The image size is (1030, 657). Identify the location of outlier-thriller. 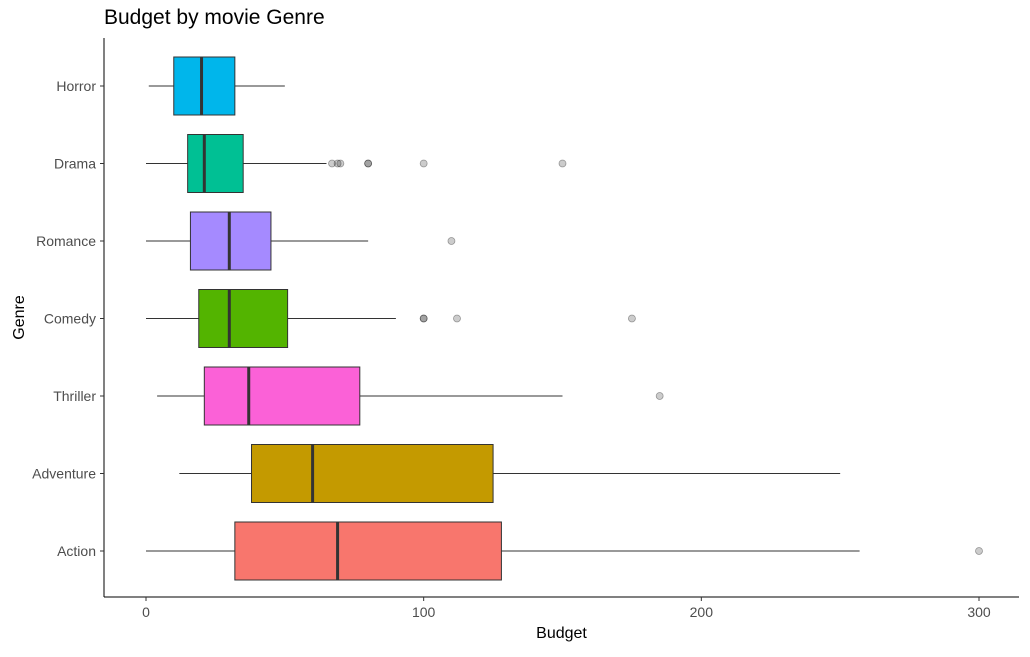
(659, 396).